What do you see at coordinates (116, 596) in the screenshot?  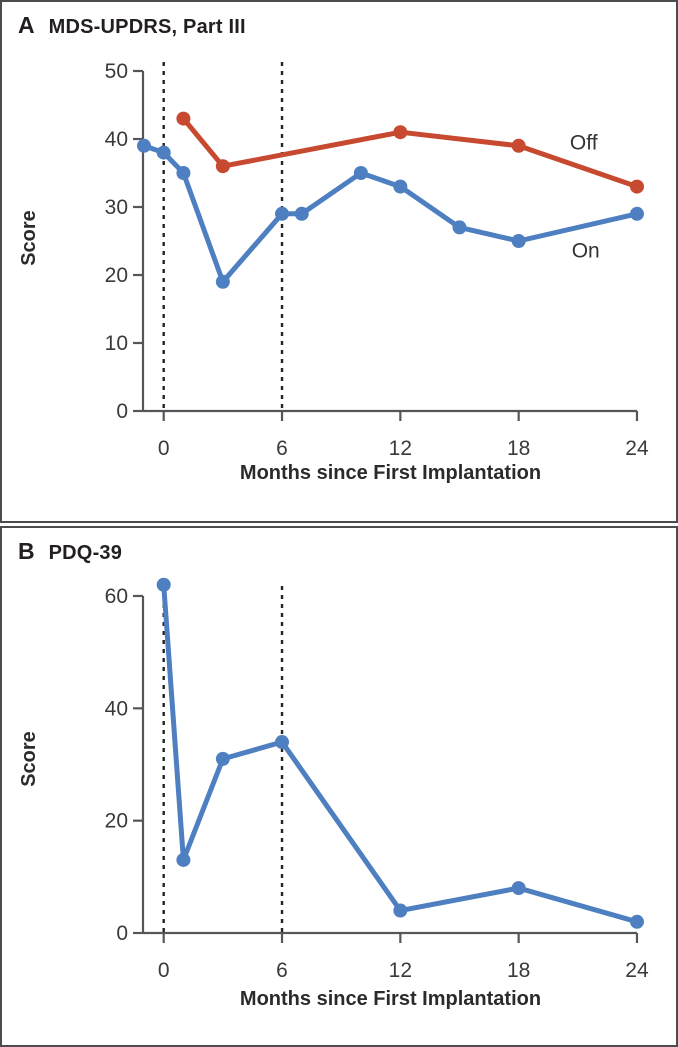 I see `y-tick-label: 60` at bounding box center [116, 596].